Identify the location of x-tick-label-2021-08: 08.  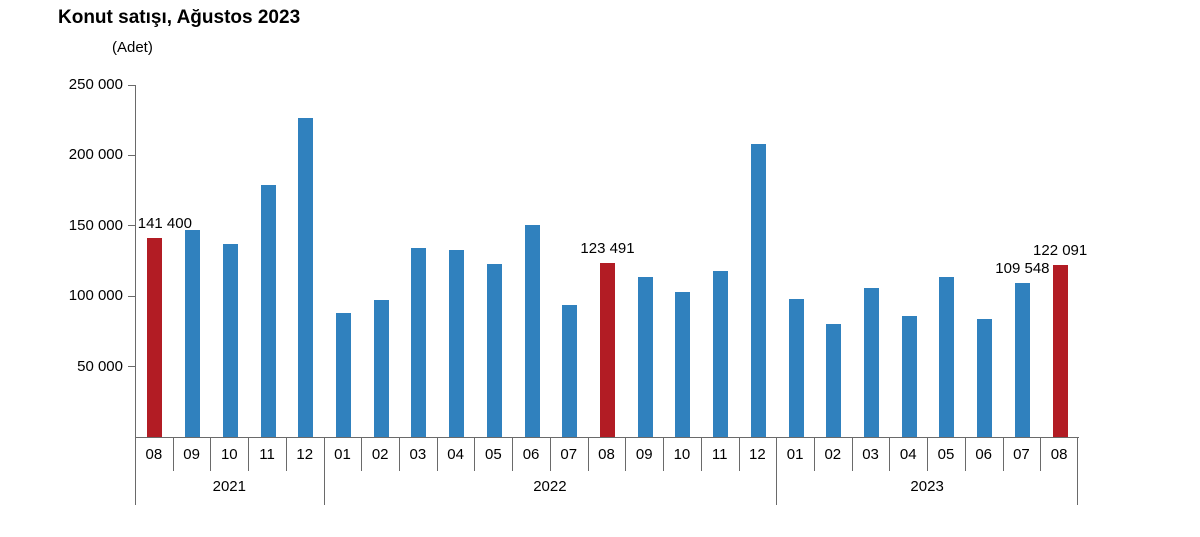
(154, 454).